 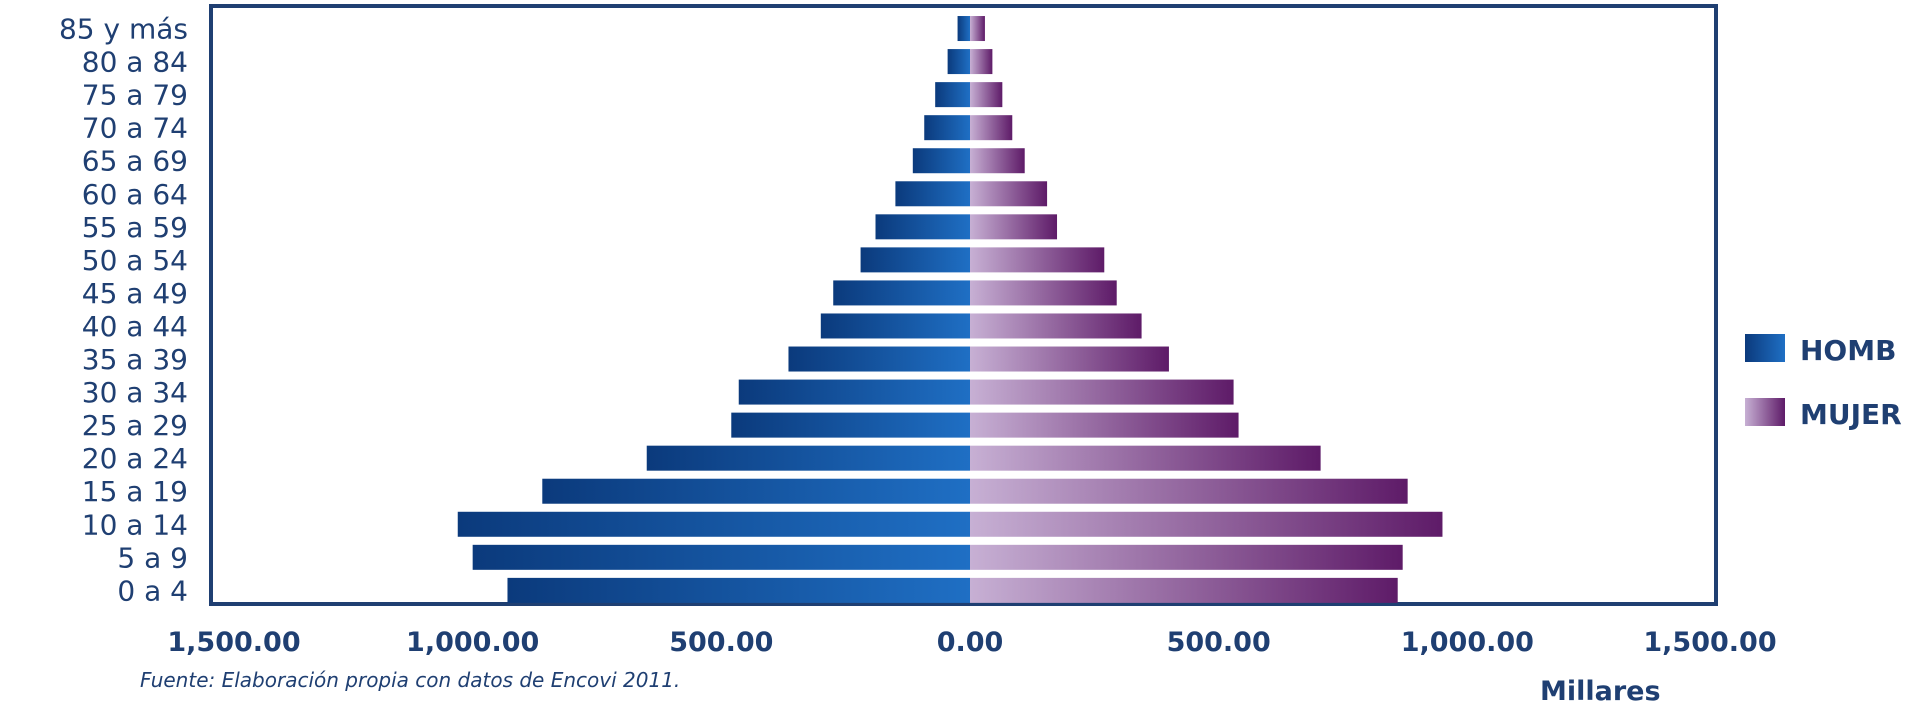 I want to click on x-tick-5: 1,000.00, so click(x=1467, y=642).